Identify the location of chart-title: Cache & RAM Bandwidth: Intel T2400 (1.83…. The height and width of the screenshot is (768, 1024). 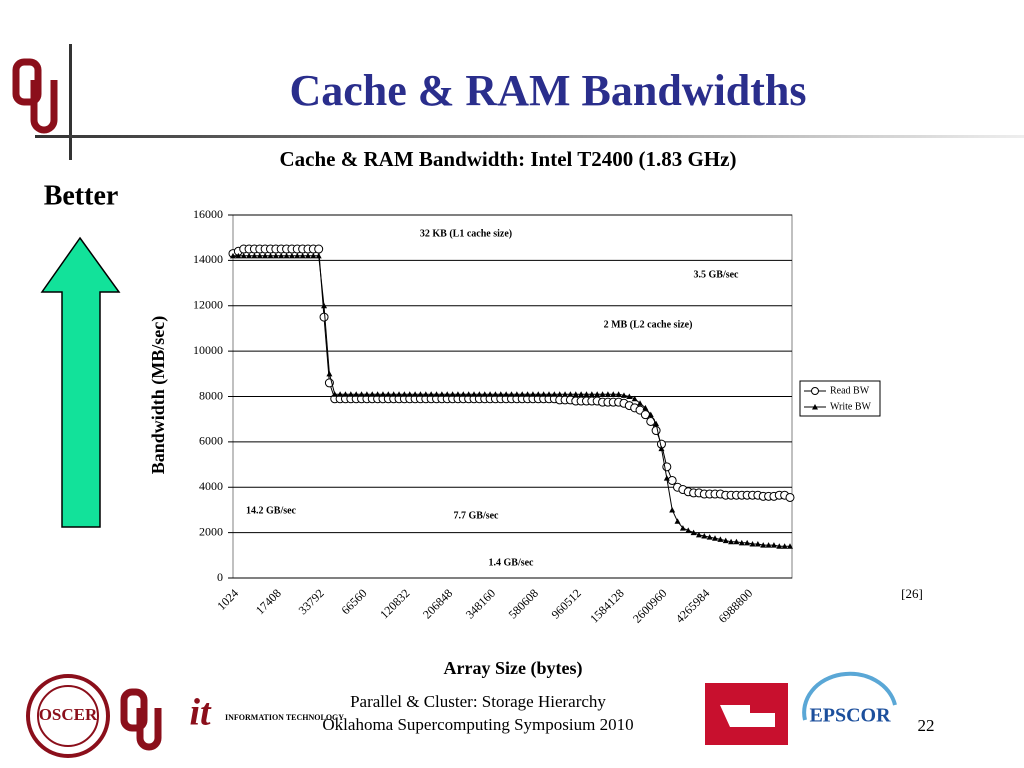
(508, 159).